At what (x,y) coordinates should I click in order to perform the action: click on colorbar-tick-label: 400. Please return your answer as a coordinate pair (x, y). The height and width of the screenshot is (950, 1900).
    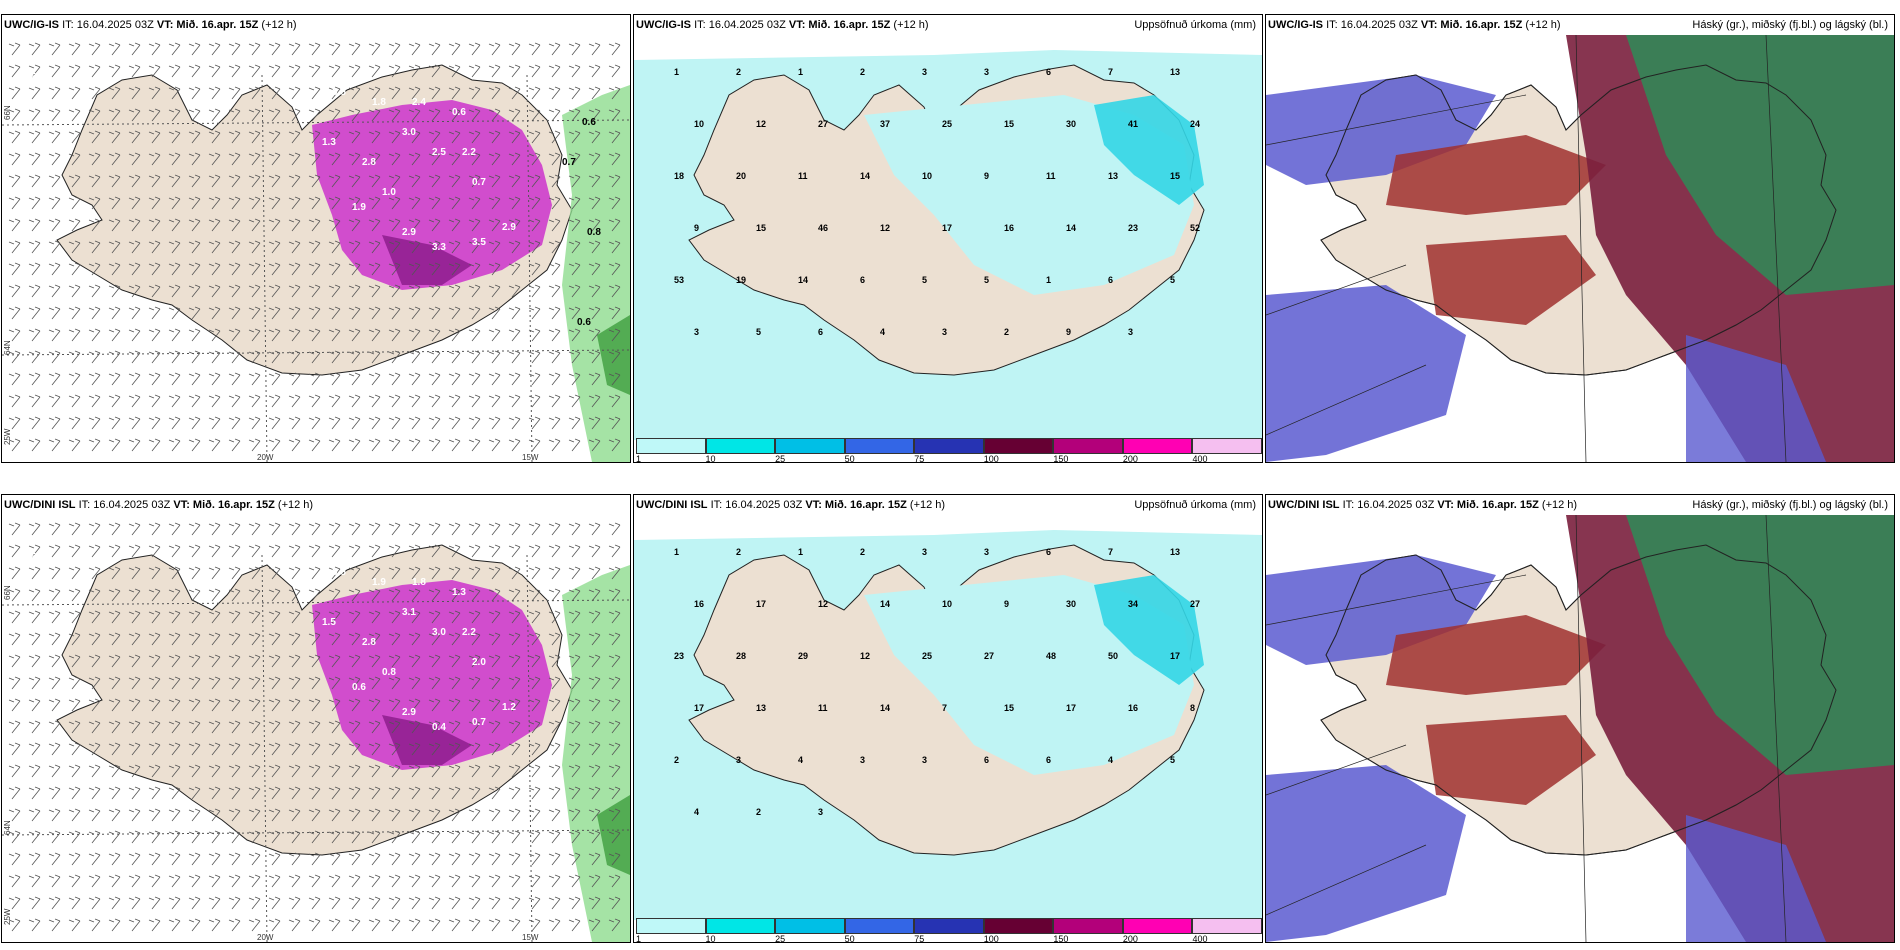
    Looking at the image, I should click on (1200, 938).